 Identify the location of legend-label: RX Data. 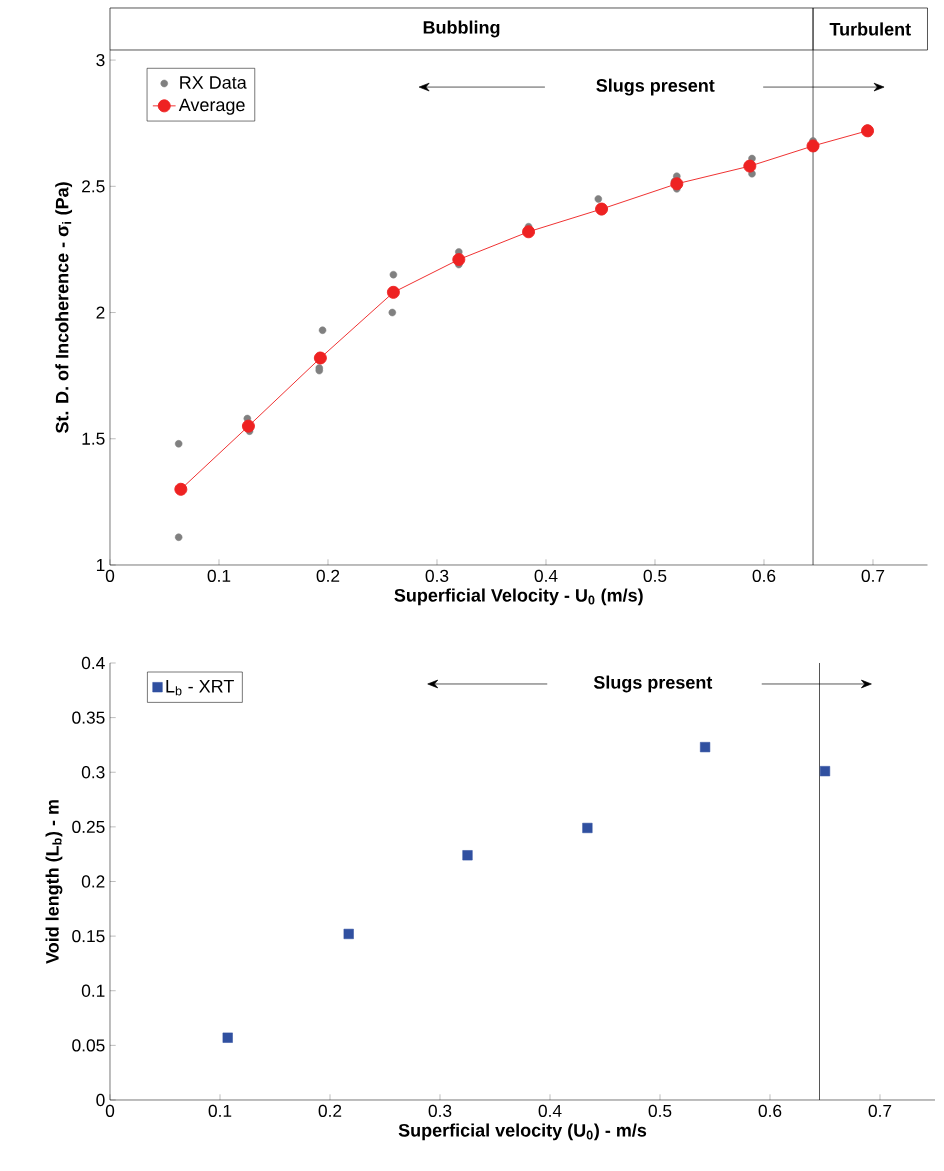
(213, 82).